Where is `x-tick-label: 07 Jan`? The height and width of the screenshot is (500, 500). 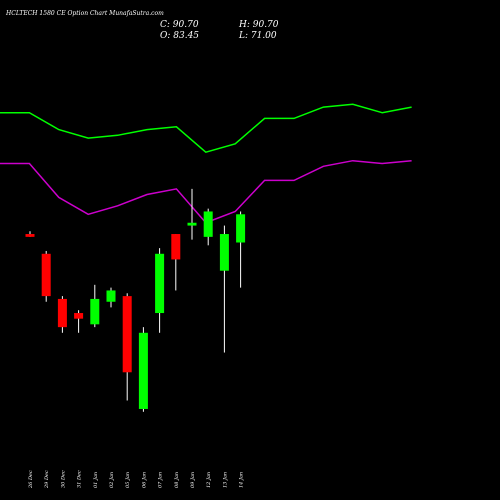
x-tick-label: 07 Jan is located at coordinates (161, 480).